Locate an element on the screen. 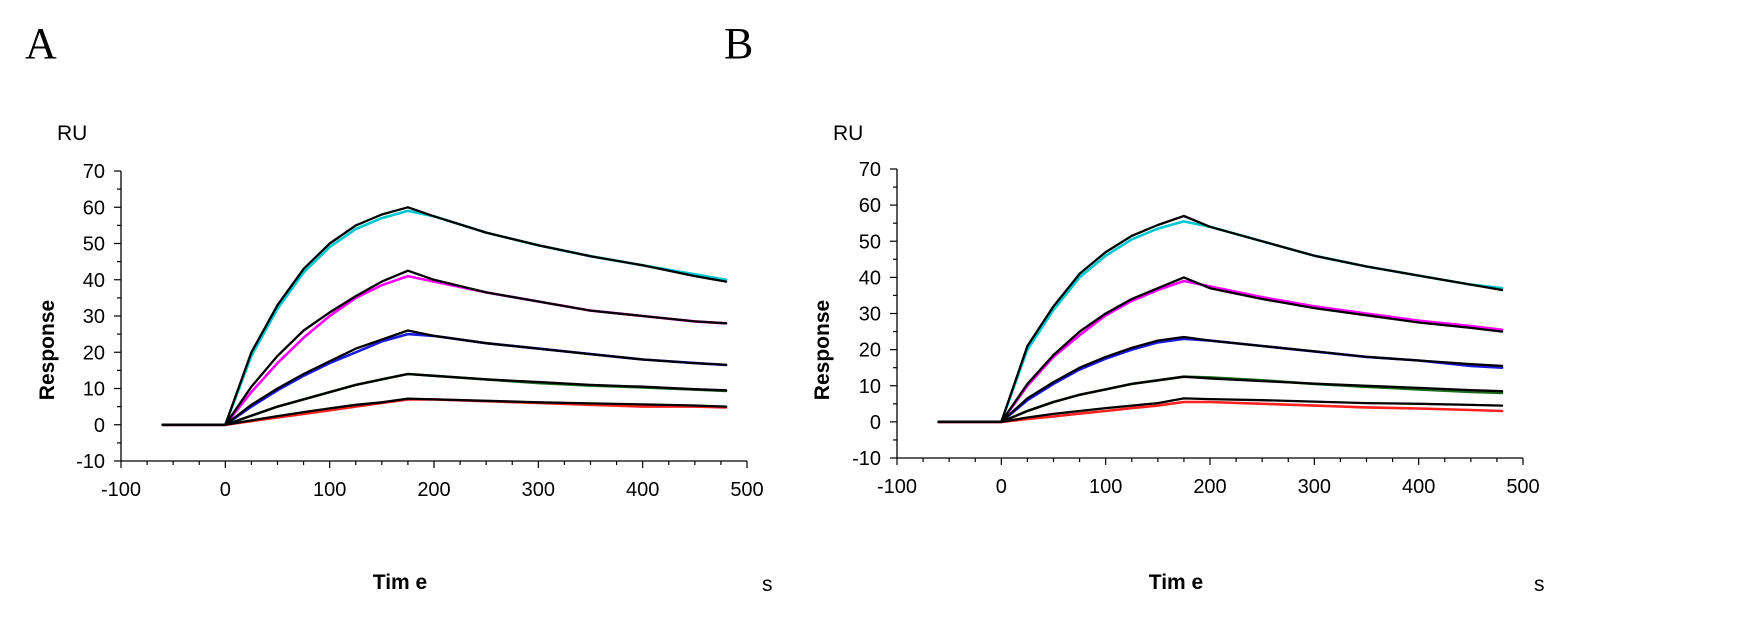 The image size is (1753, 626). panel-a-series-blue-line is located at coordinates (444, 379).